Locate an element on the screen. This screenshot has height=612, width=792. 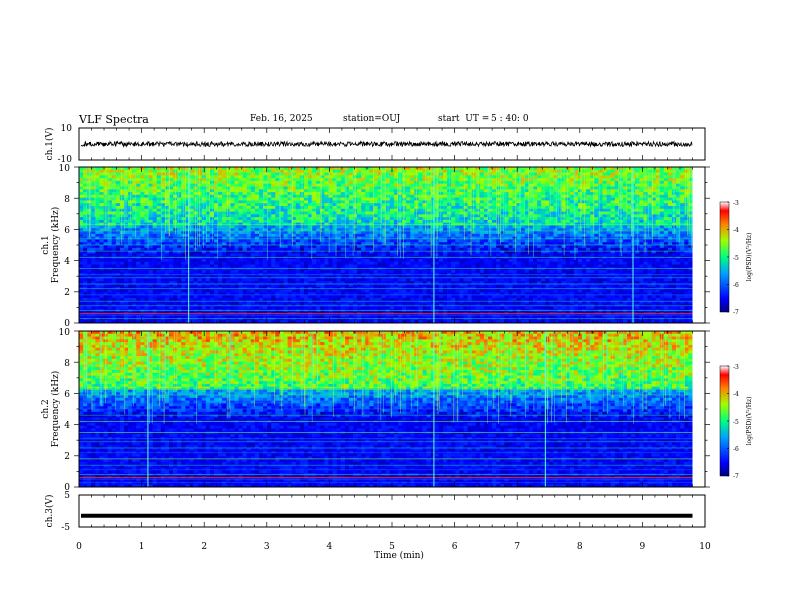
ch1-waveform-ticks is located at coordinates (392, 144).